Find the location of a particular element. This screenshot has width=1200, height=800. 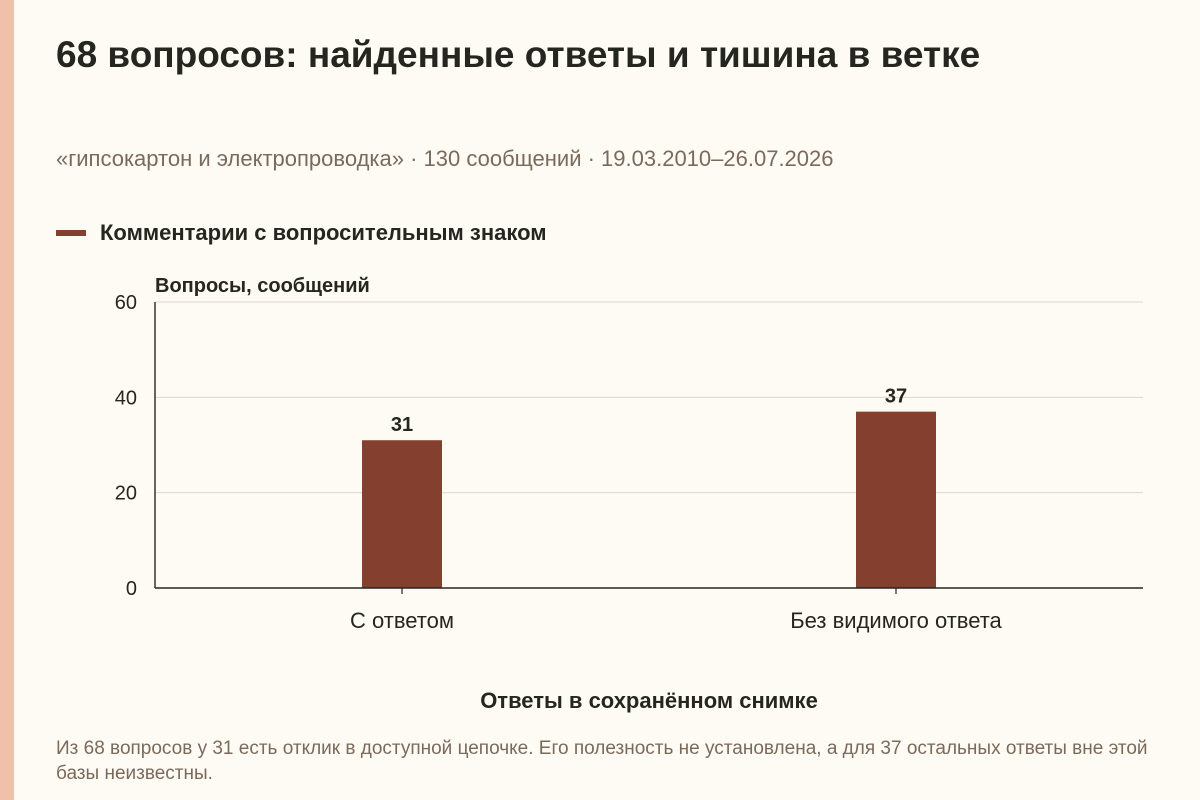

y-axis-label: Вопросы, сообщений is located at coordinates (262, 286).